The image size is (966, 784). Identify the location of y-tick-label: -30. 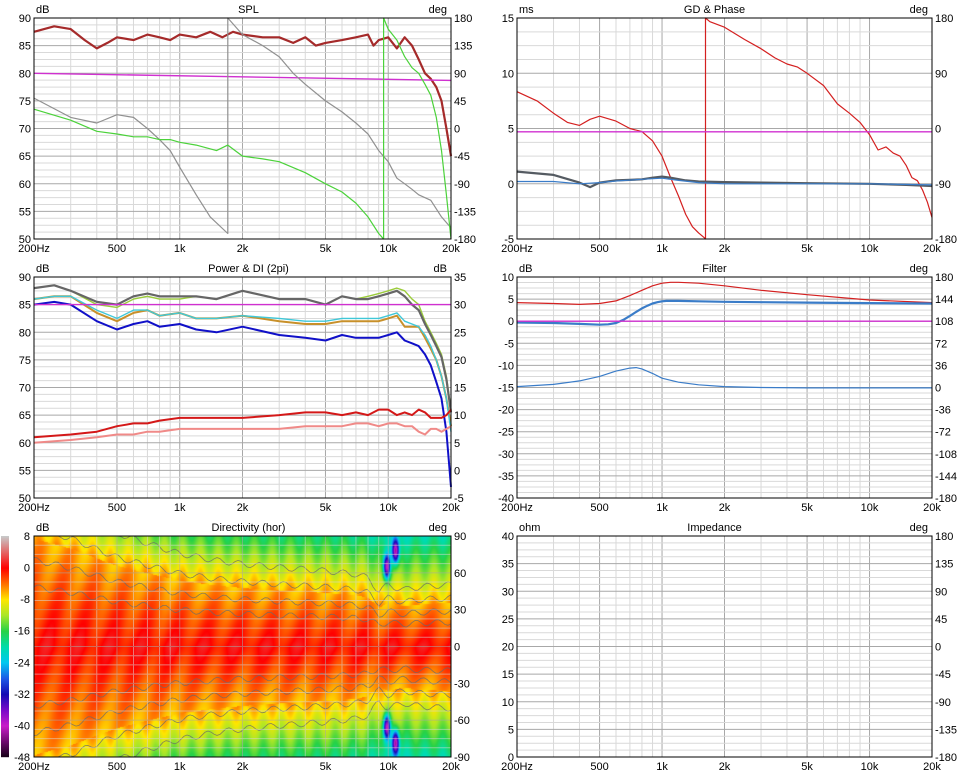
(506, 455).